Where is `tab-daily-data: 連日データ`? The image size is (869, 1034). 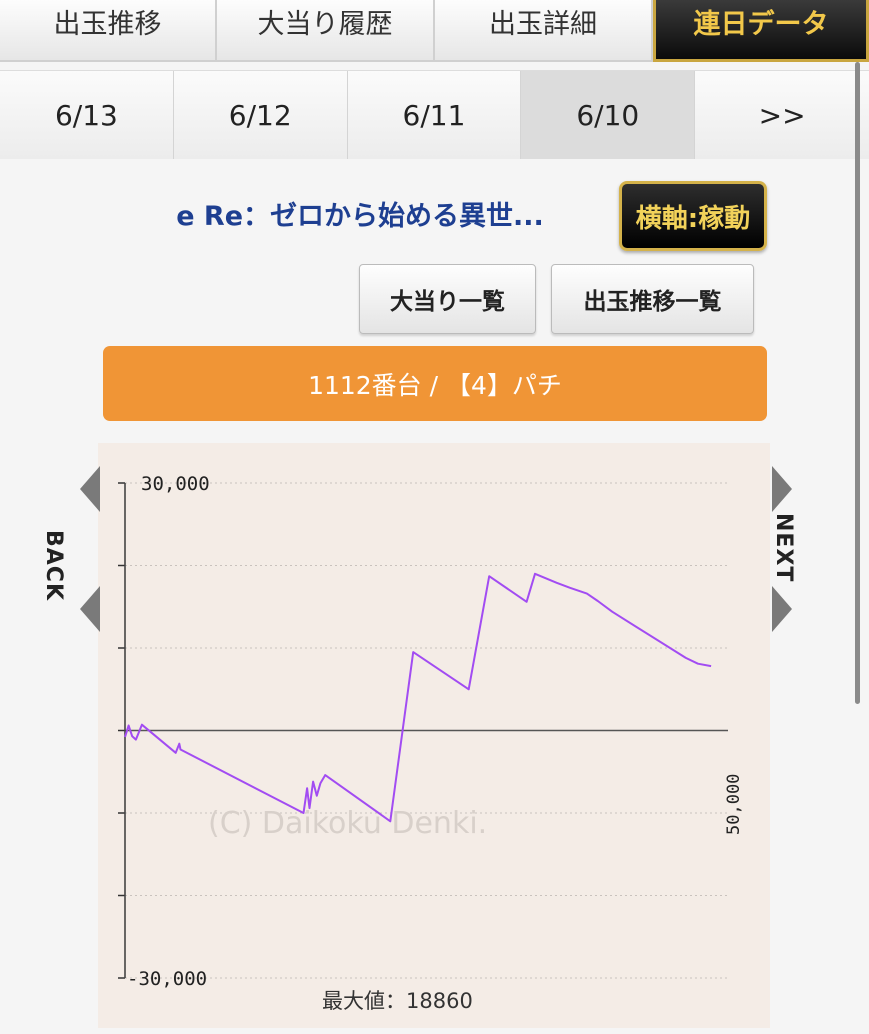 tab-daily-data: 連日データ is located at coordinates (761, 31).